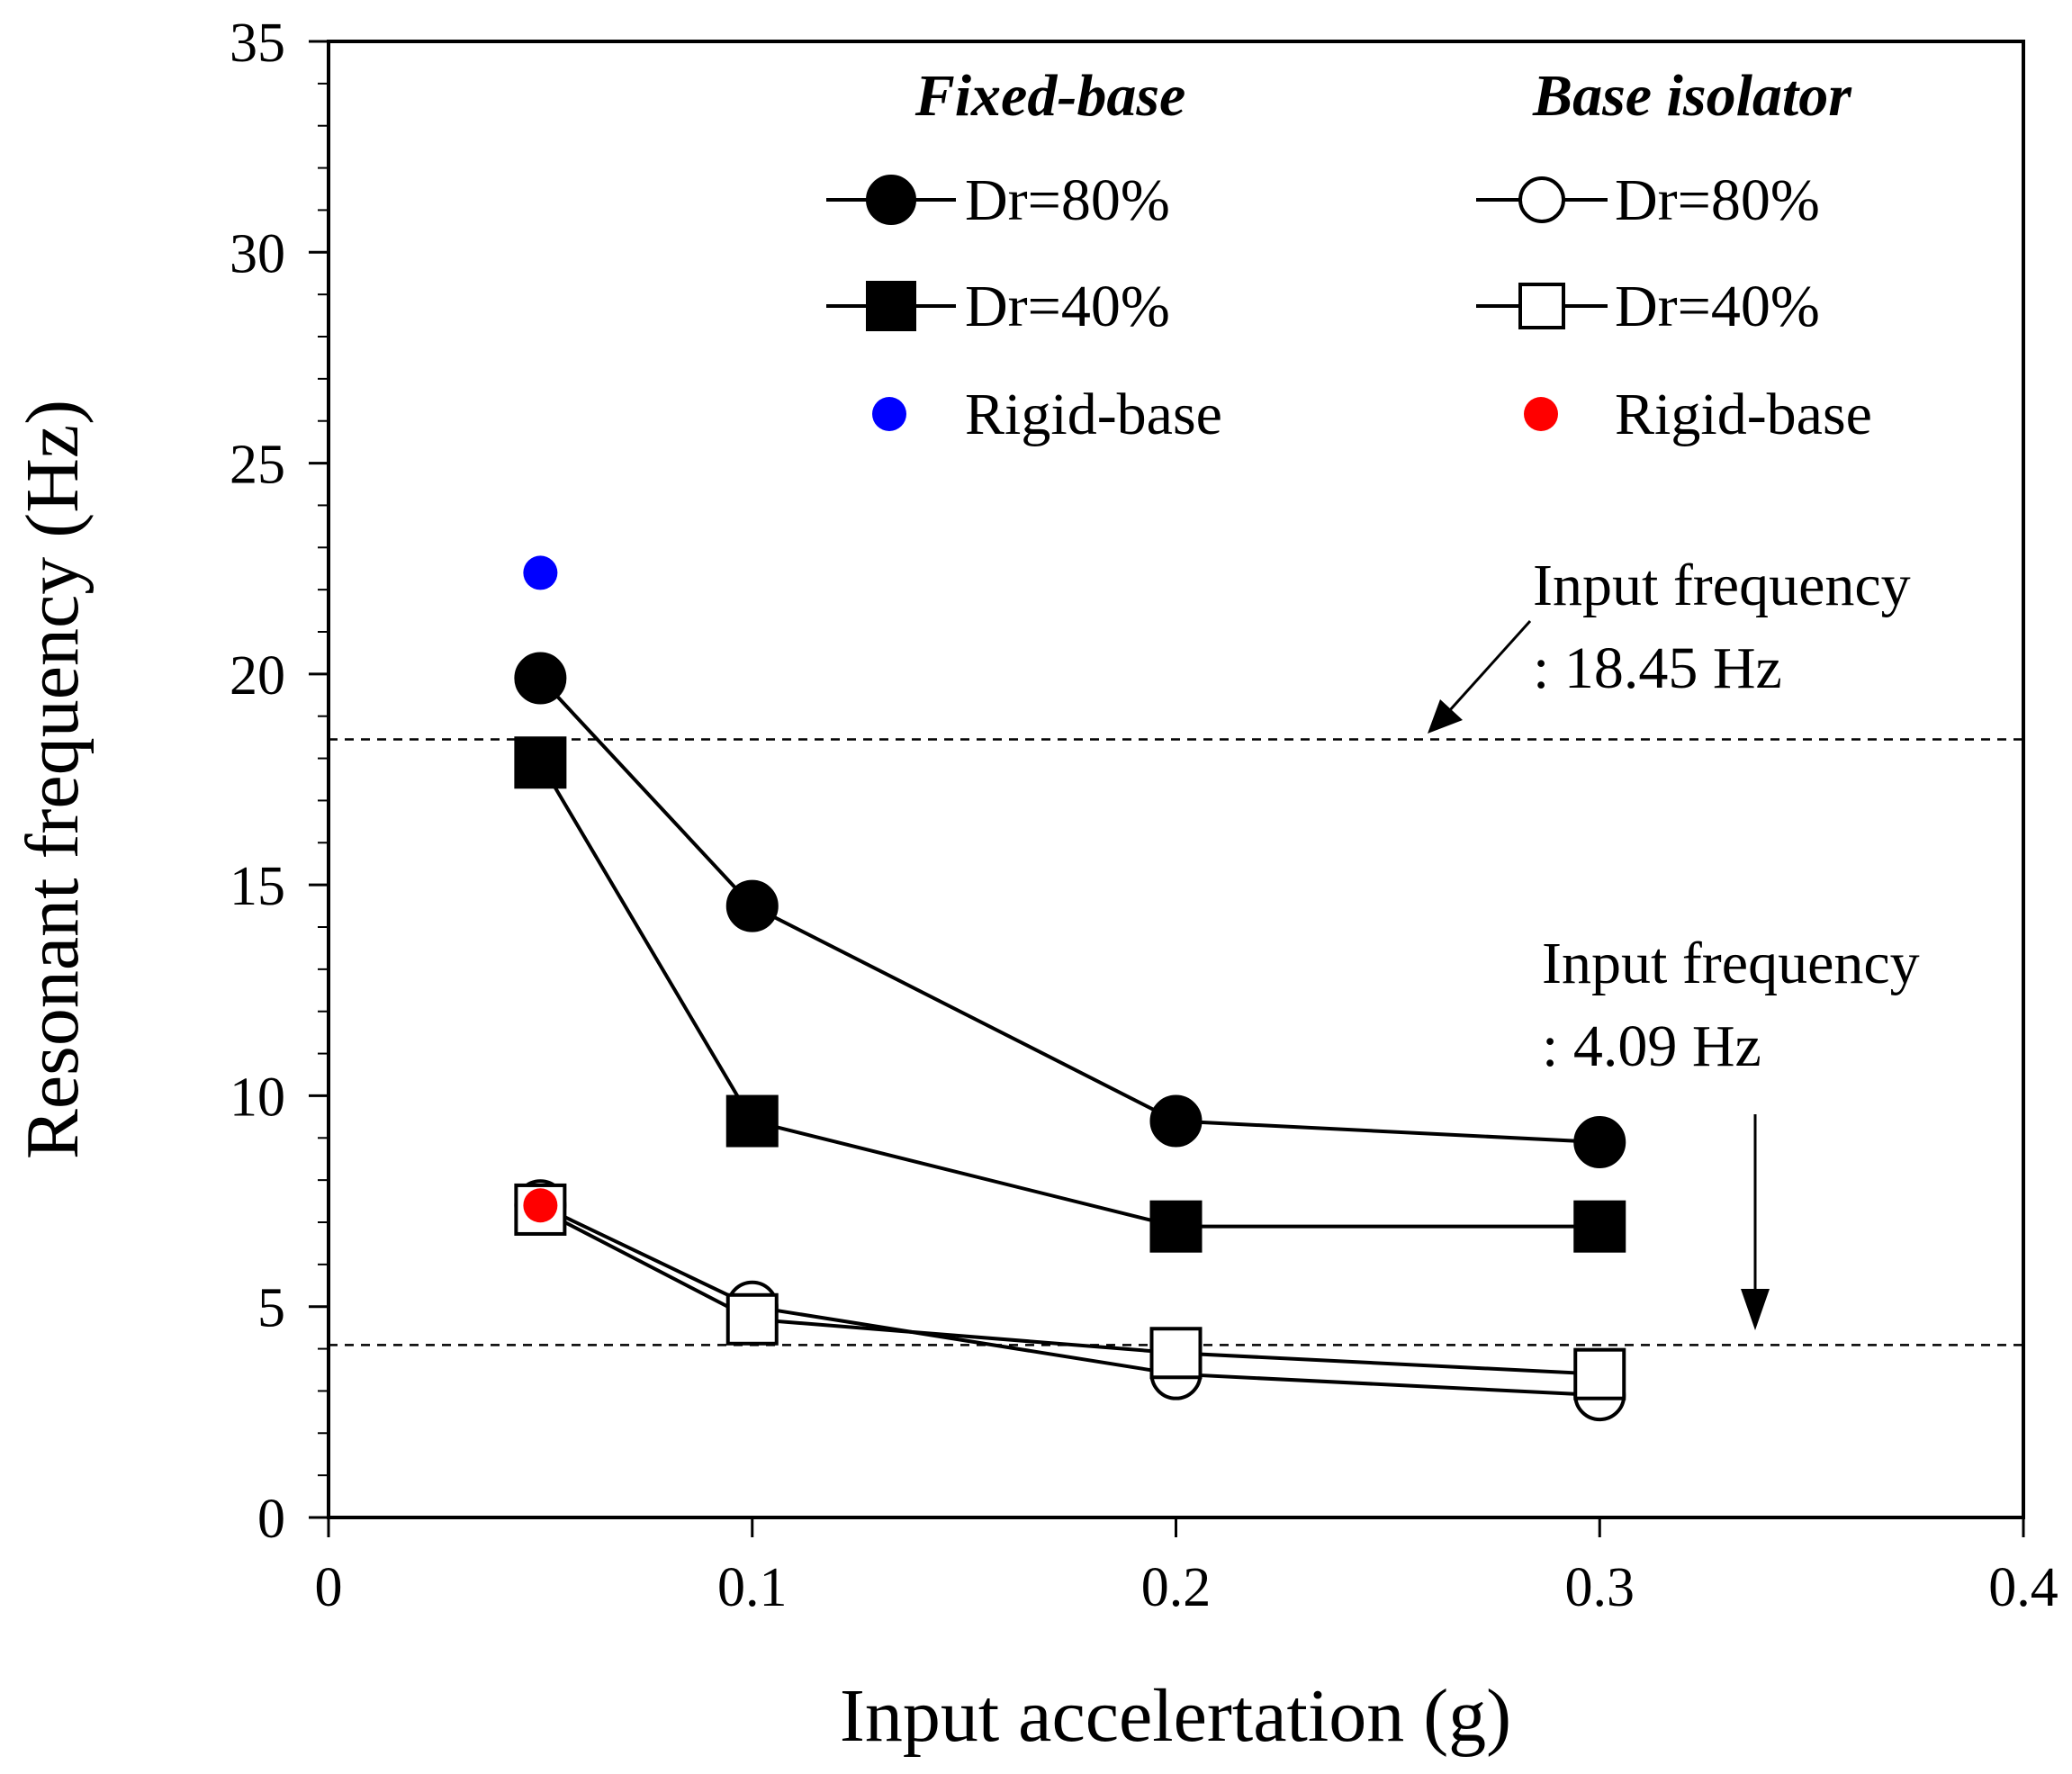 The height and width of the screenshot is (1774, 2072). What do you see at coordinates (271, 1519) in the screenshot?
I see `y-tick-label: 0` at bounding box center [271, 1519].